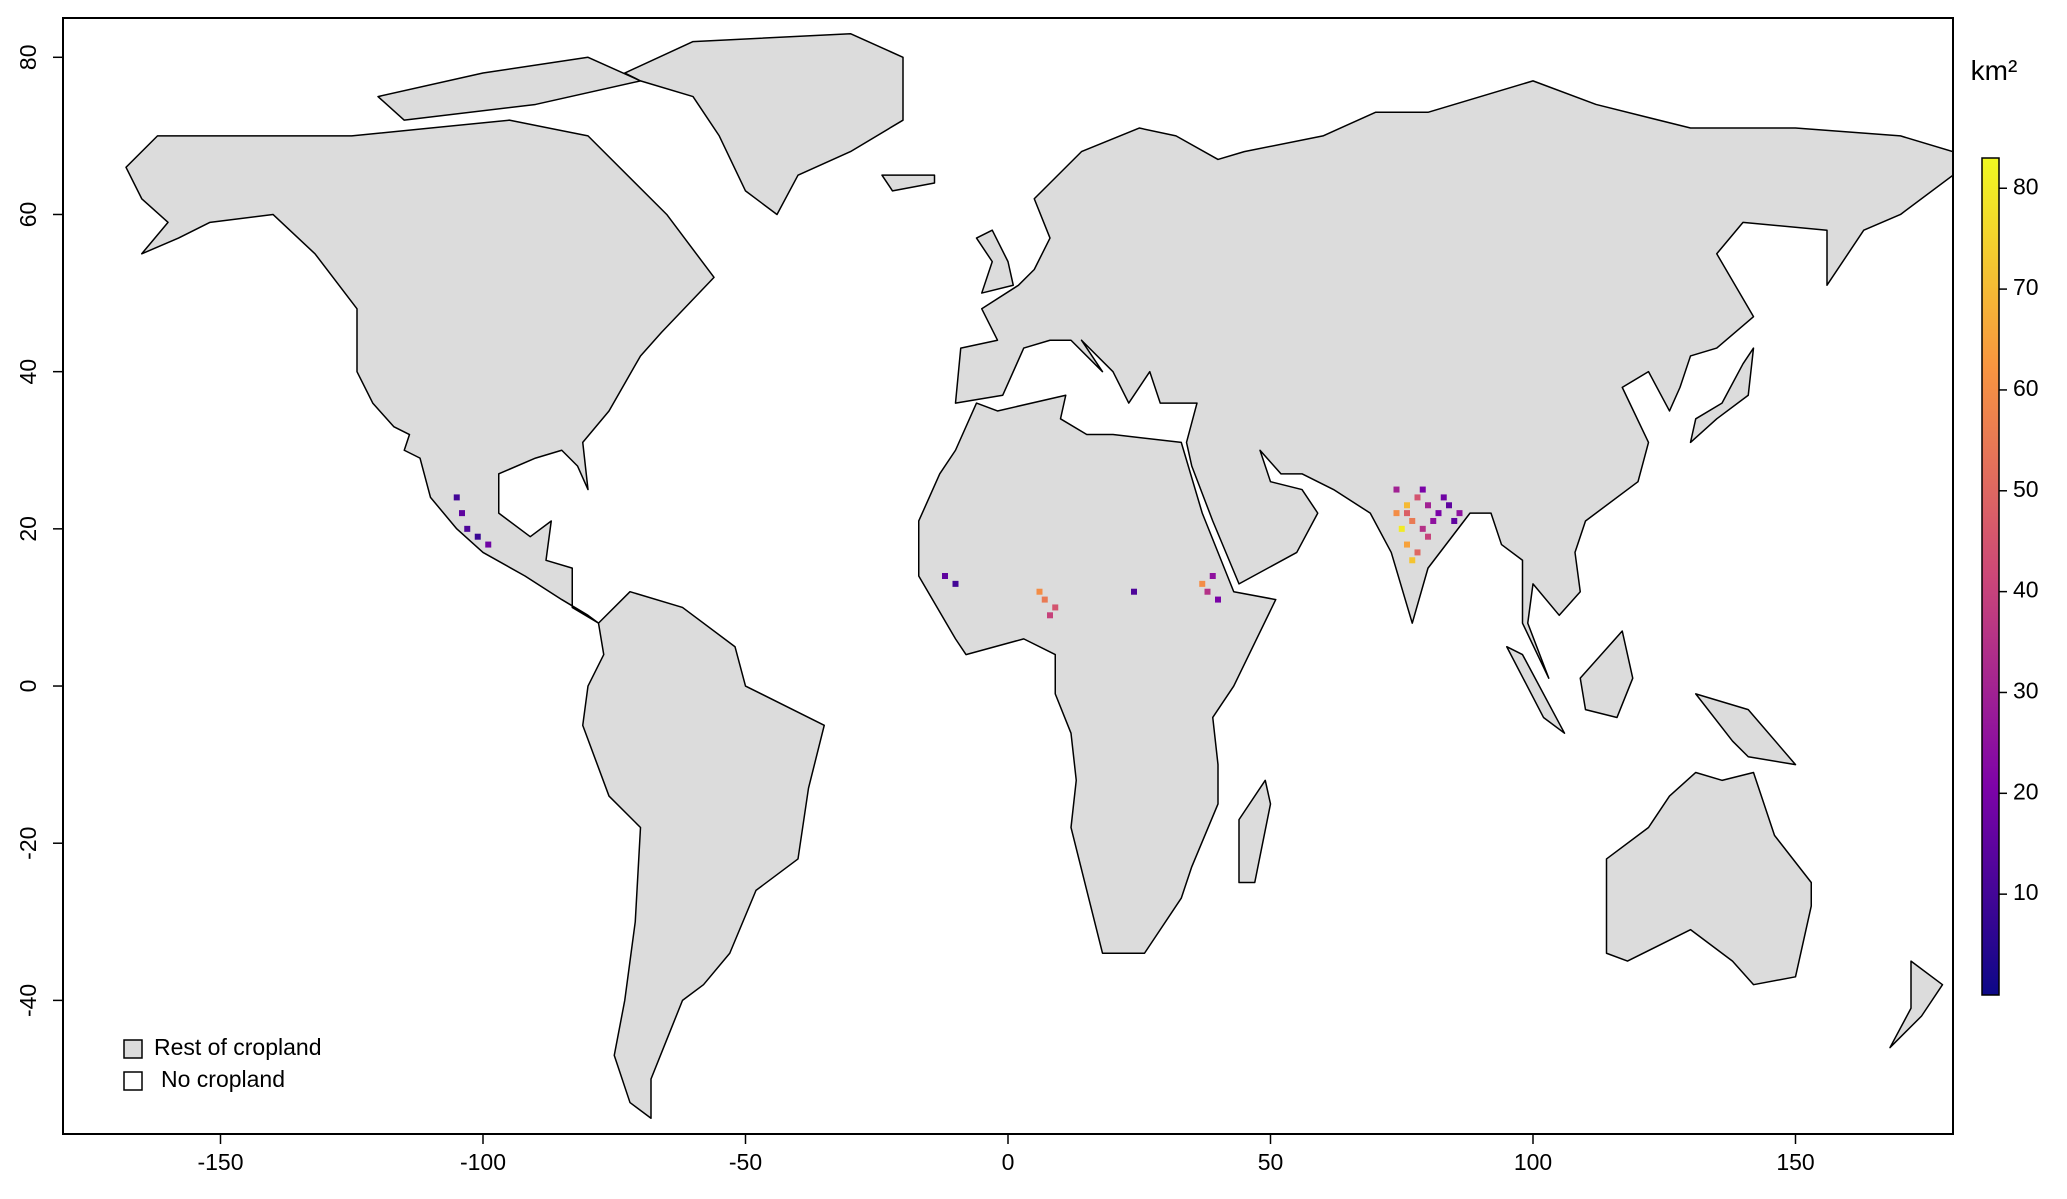  Describe the element at coordinates (1533, 1162) in the screenshot. I see `x-tick-label: 100` at that location.